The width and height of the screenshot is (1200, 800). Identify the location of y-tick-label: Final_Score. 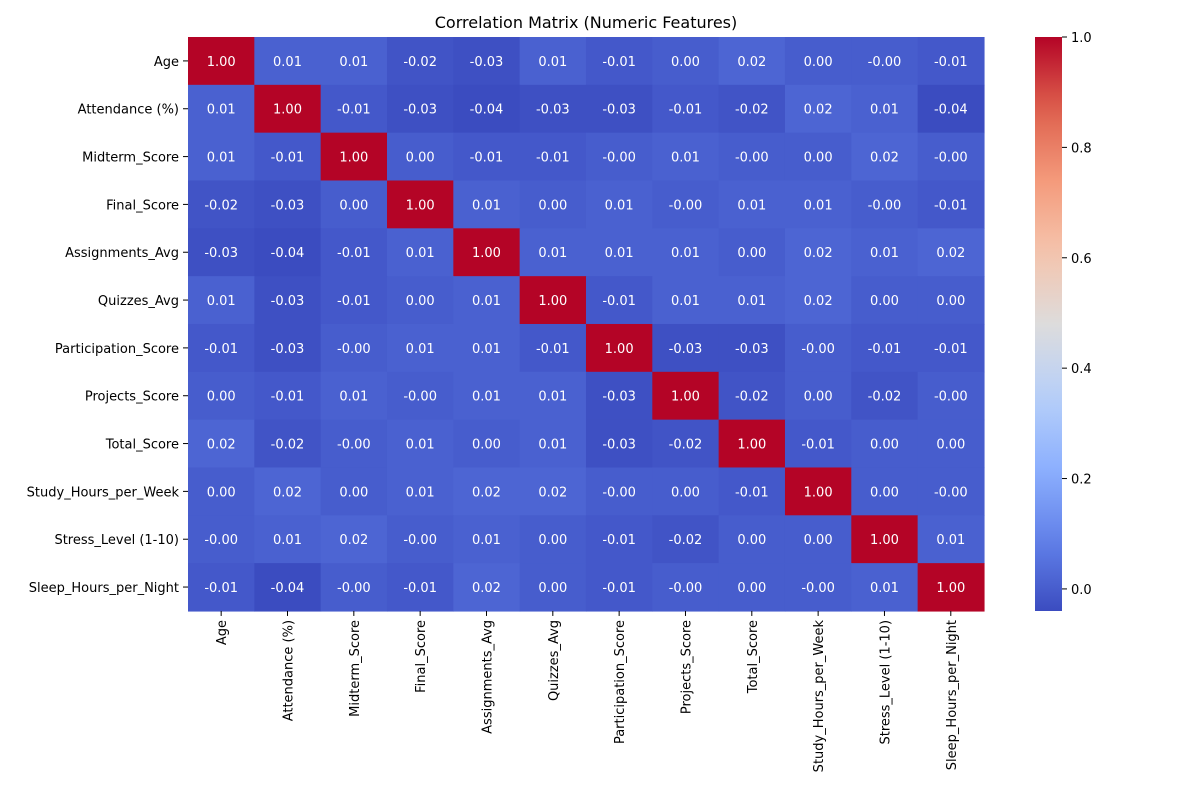
(142, 205).